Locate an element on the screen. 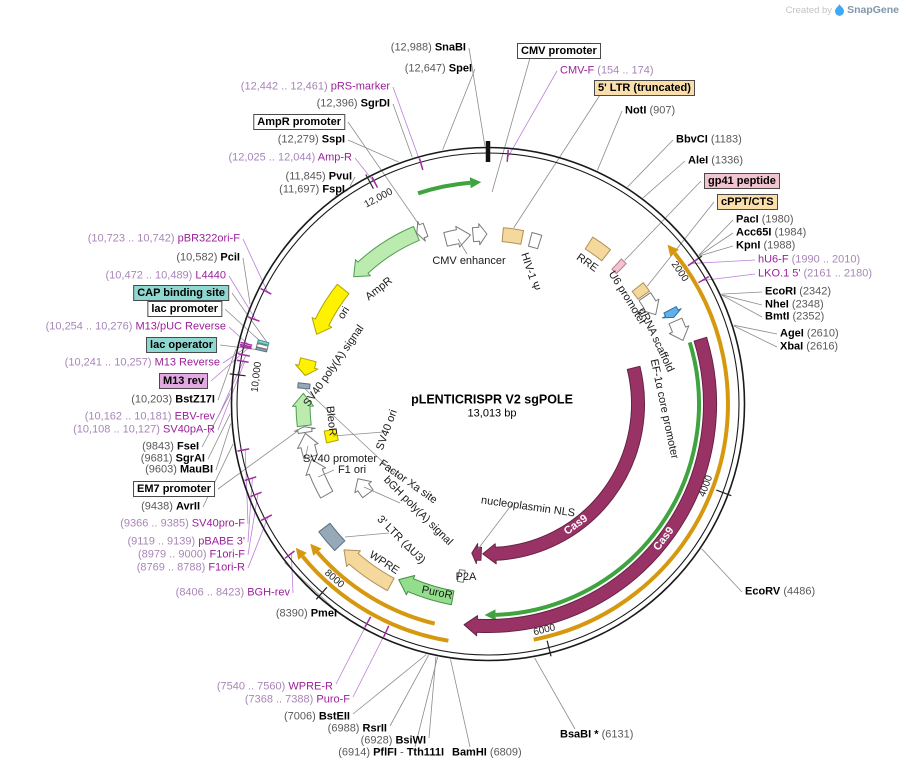  leader-sspi is located at coordinates (373, 151).